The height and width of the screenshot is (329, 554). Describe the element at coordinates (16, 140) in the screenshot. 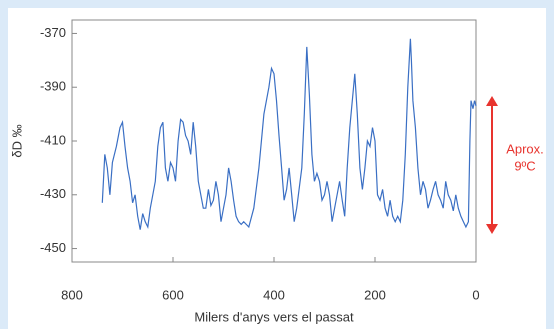

I see `y-axis-label: δD ‰` at that location.